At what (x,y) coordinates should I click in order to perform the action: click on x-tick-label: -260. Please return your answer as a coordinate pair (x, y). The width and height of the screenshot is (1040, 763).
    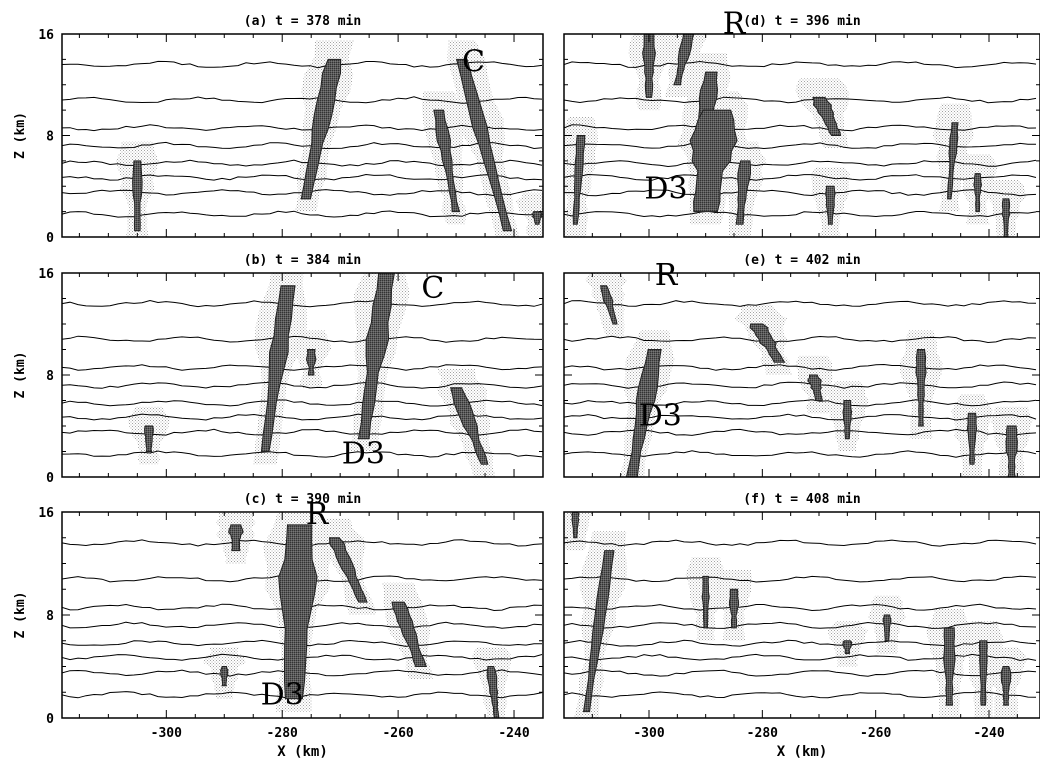
    Looking at the image, I should click on (397, 733).